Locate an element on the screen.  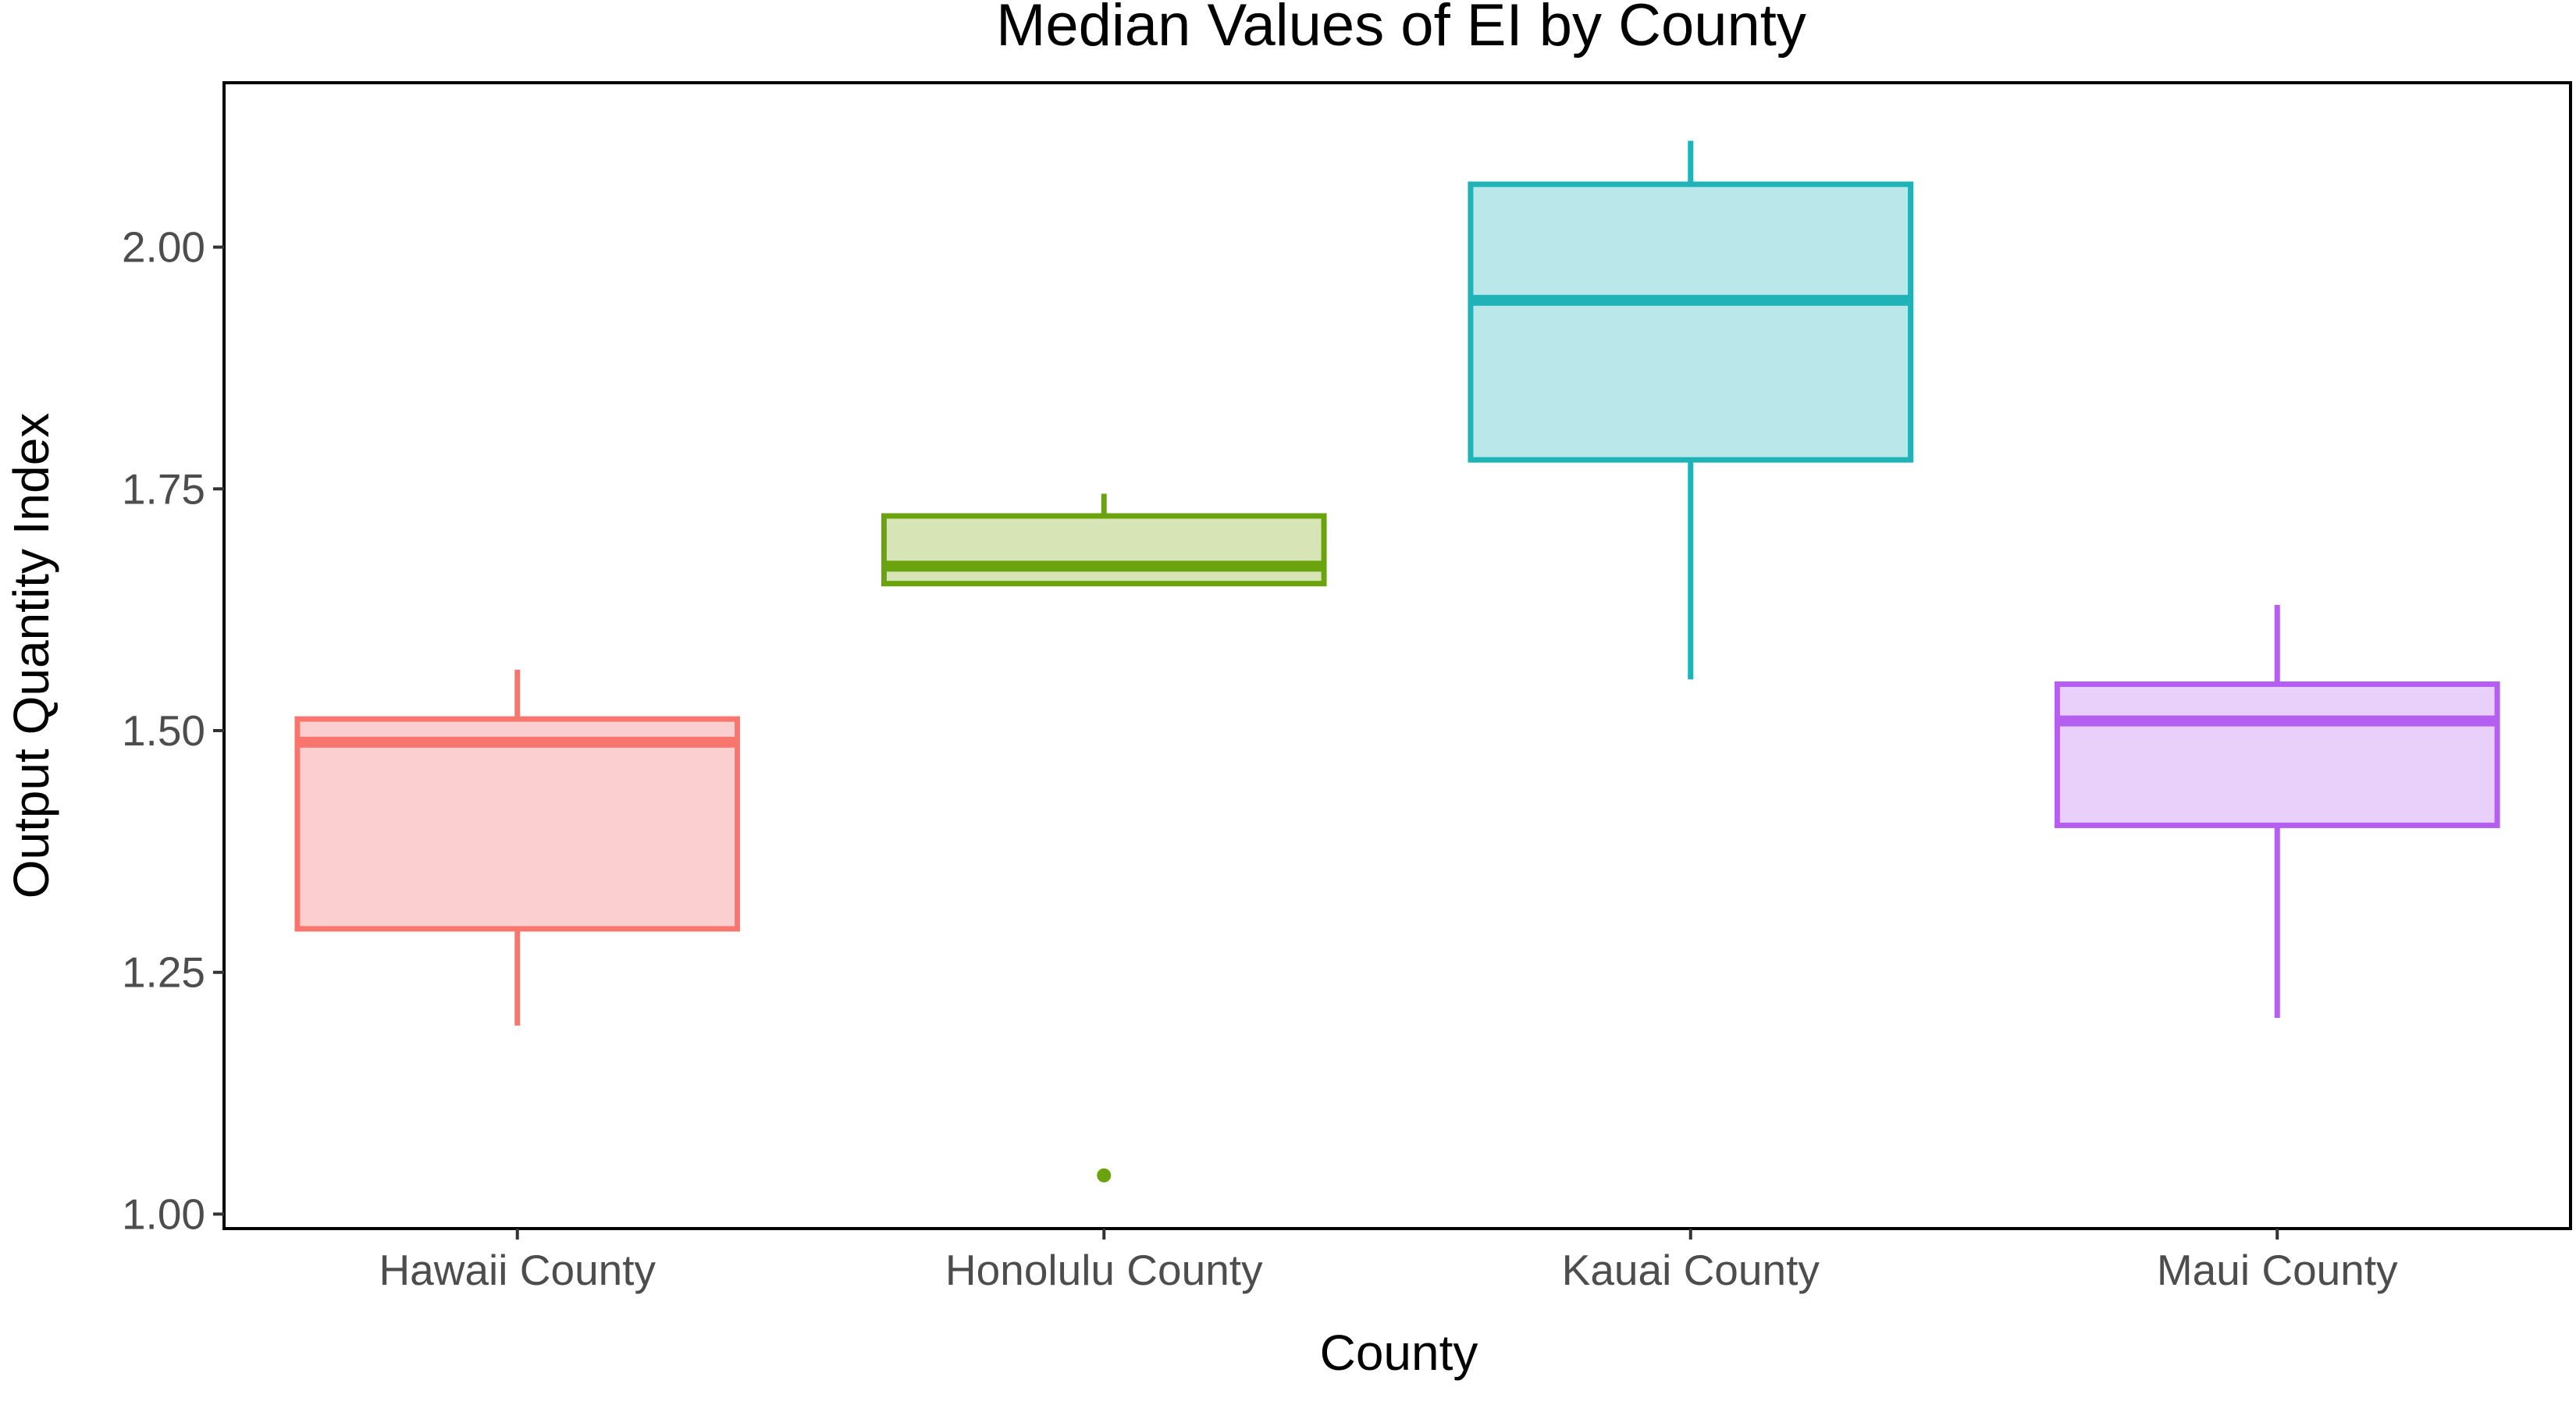
box-maui-county is located at coordinates (2277, 811).